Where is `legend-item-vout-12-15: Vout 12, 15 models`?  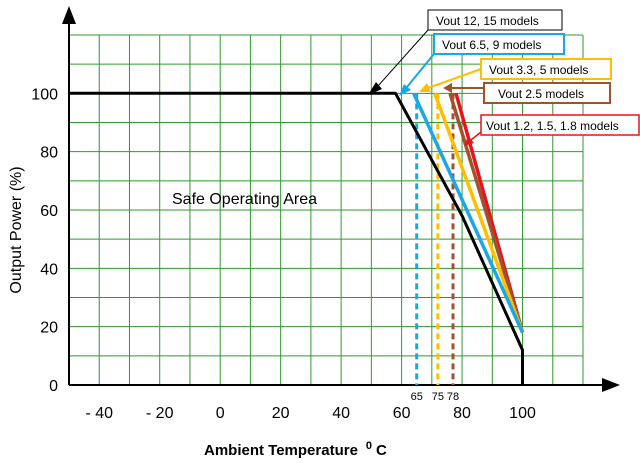 legend-item-vout-12-15: Vout 12, 15 models is located at coordinates (465, 52).